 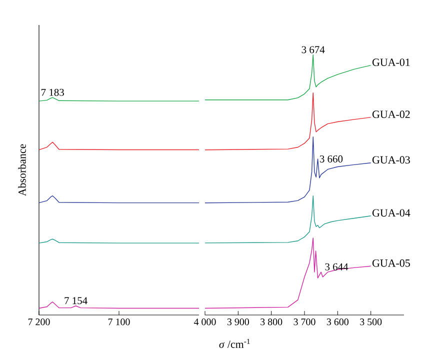 What do you see at coordinates (234, 343) in the screenshot?
I see `x-axis-title: σ /cm$^{-1}$` at bounding box center [234, 343].